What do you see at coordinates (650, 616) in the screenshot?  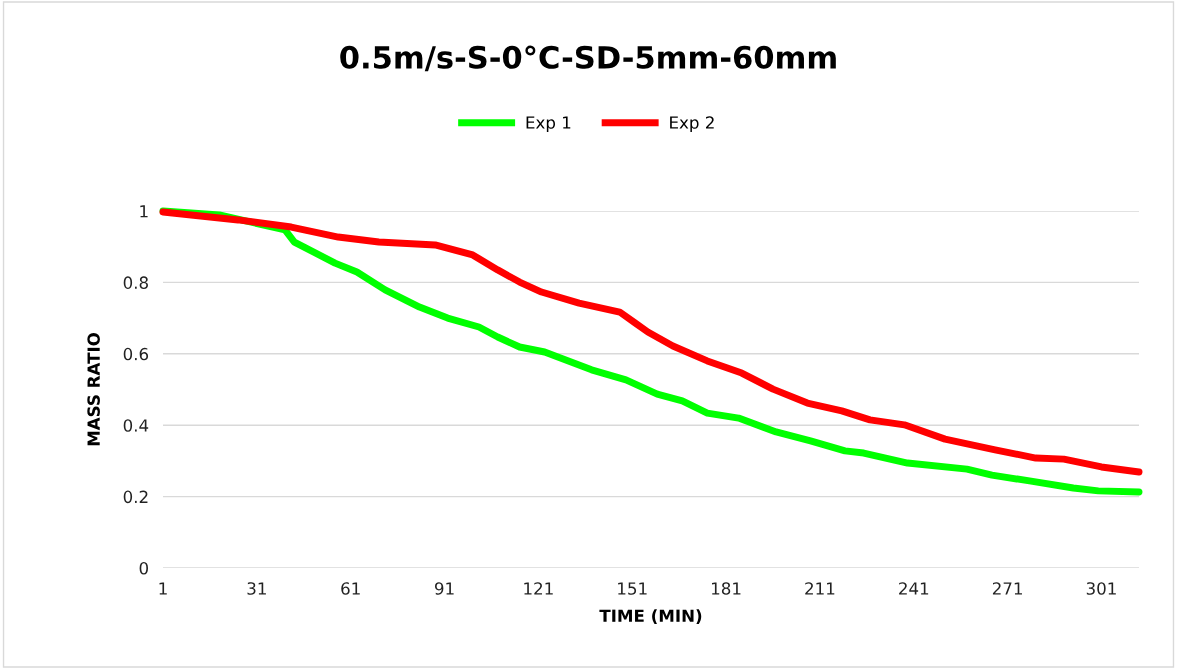 I see `x-axis-title: TIME (MIN)` at bounding box center [650, 616].